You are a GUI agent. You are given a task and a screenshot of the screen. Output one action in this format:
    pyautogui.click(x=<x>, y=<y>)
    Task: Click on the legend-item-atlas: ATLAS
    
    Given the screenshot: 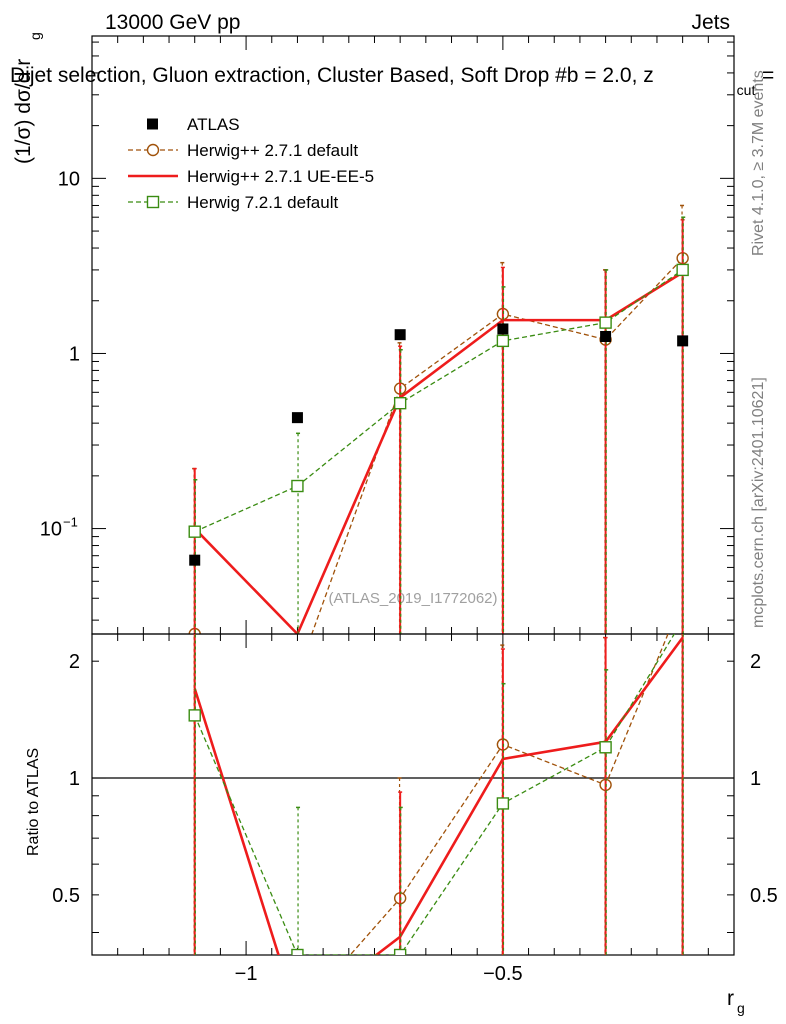 What is the action you would take?
    pyautogui.click(x=193, y=124)
    